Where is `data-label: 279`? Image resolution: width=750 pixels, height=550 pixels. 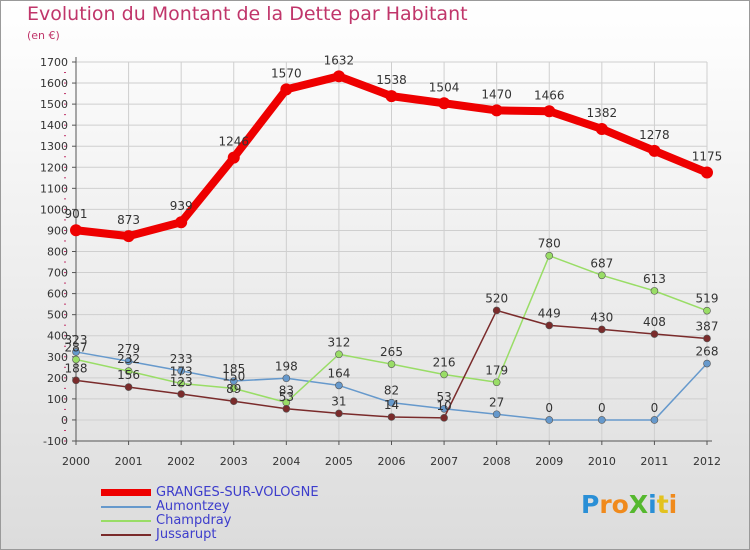 data-label: 279 is located at coordinates (128, 349).